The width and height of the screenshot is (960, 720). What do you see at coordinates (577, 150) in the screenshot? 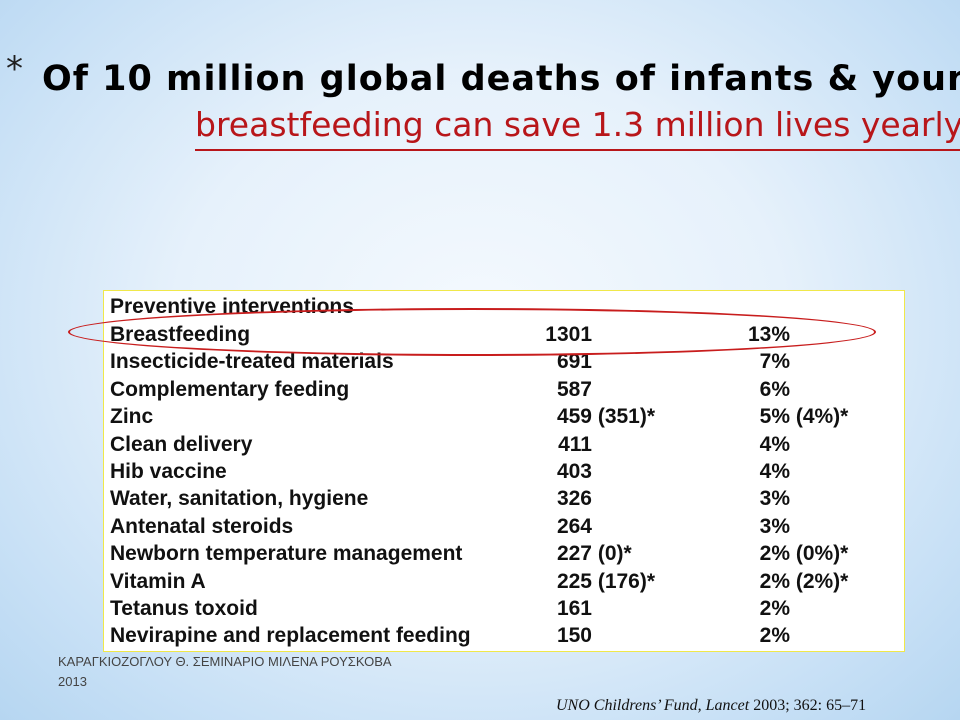
I see `subtitle-underline` at bounding box center [577, 150].